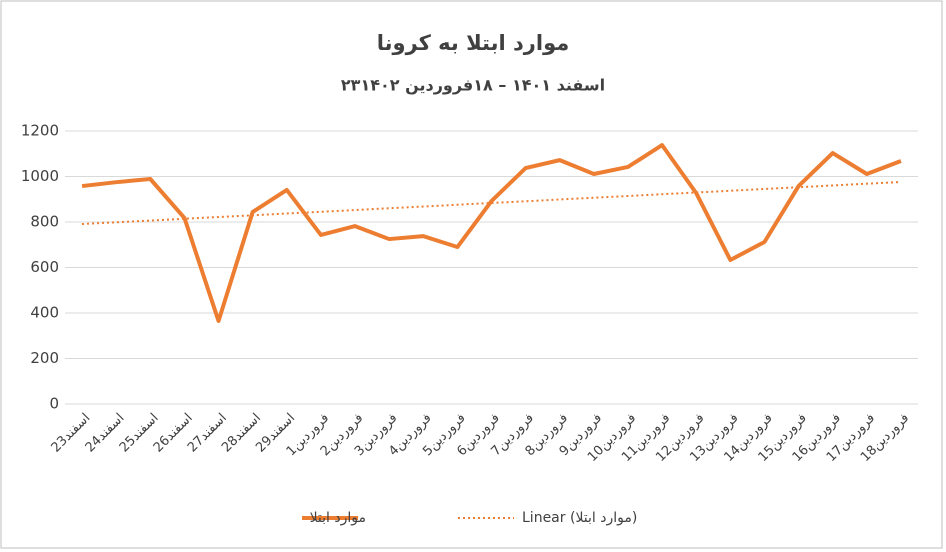 The image size is (946, 552). What do you see at coordinates (54, 404) in the screenshot?
I see `y-tick-label: 0` at bounding box center [54, 404].